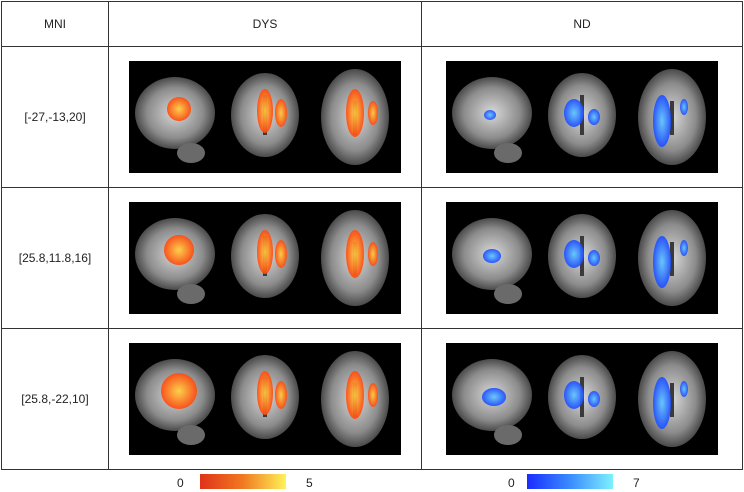 This screenshot has width=744, height=492. Describe the element at coordinates (55, 399) in the screenshot. I see `mni-coordinate: [25.8,-22,10]` at that location.